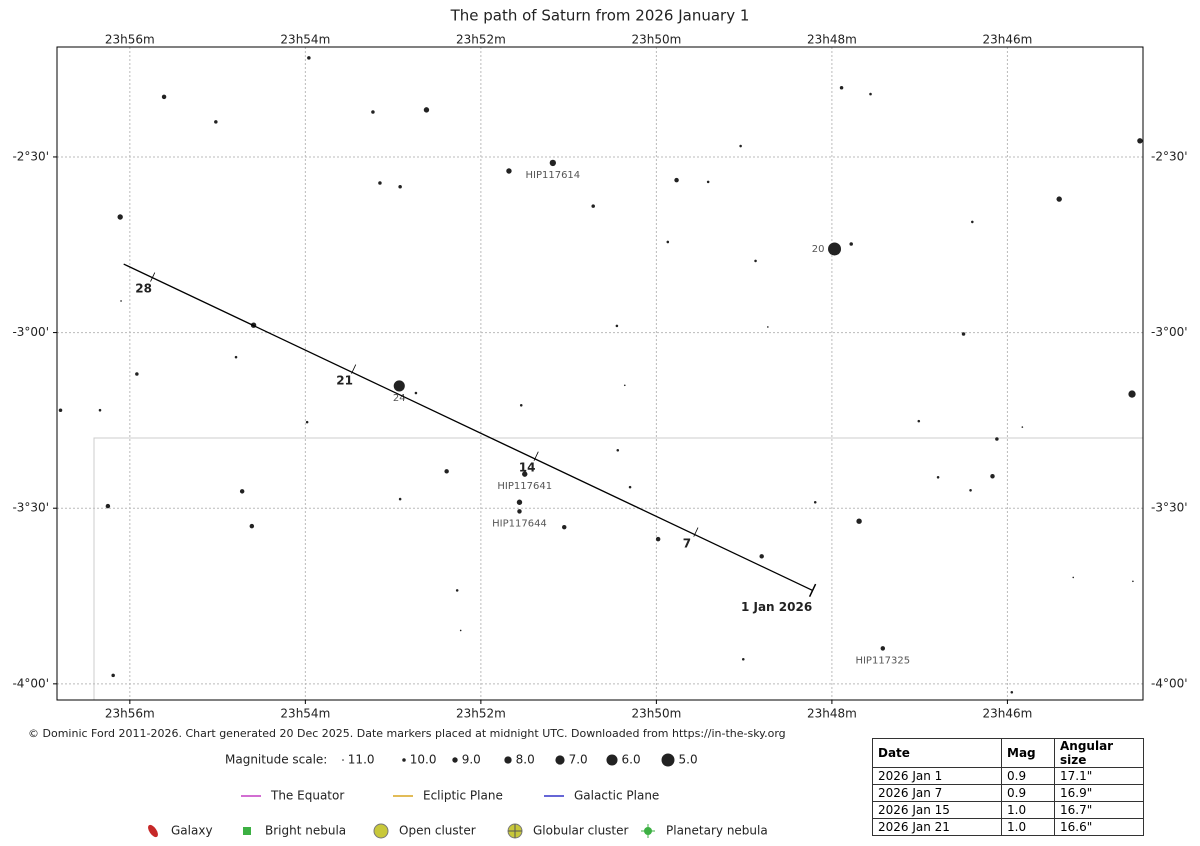 The width and height of the screenshot is (1200, 846). Describe the element at coordinates (307, 796) in the screenshot. I see `legend-label: The Equator` at that location.